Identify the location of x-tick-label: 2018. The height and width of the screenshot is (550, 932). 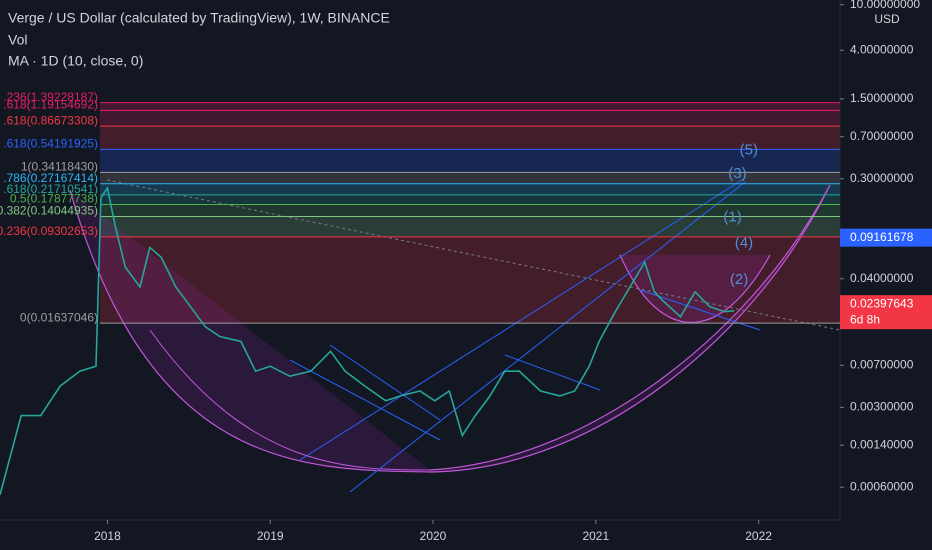
(107, 536).